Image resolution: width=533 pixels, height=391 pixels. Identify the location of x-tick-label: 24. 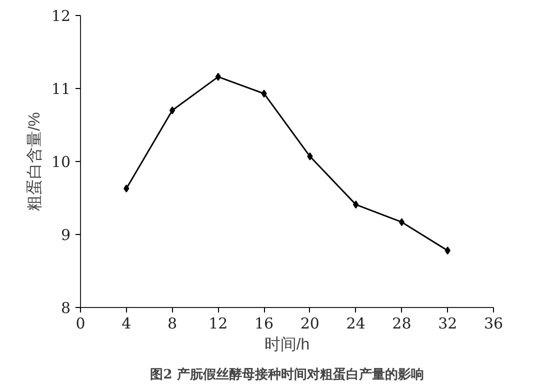
(356, 323).